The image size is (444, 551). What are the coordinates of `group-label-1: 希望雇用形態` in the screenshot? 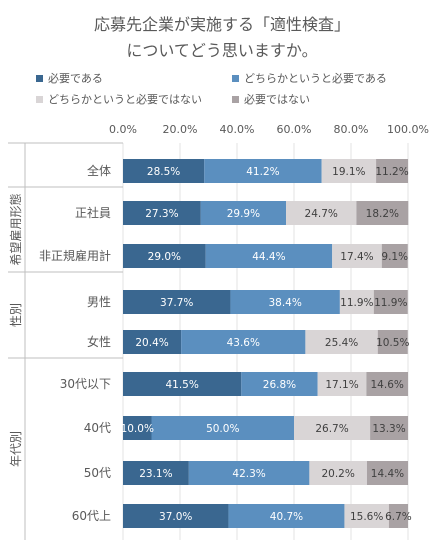 It's located at (15, 229).